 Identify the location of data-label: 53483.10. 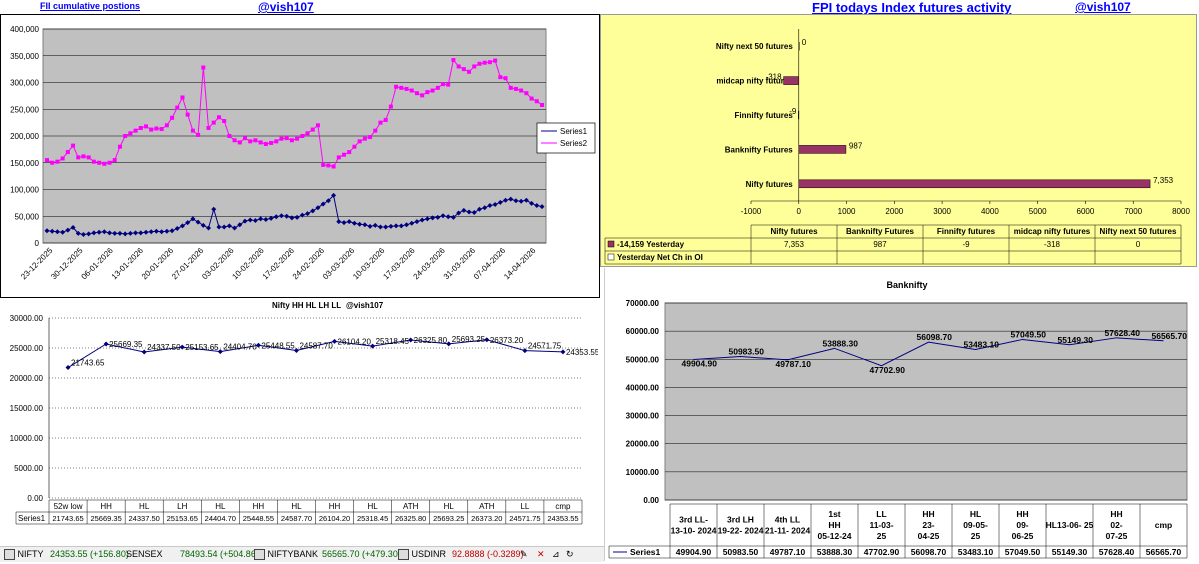
(982, 344).